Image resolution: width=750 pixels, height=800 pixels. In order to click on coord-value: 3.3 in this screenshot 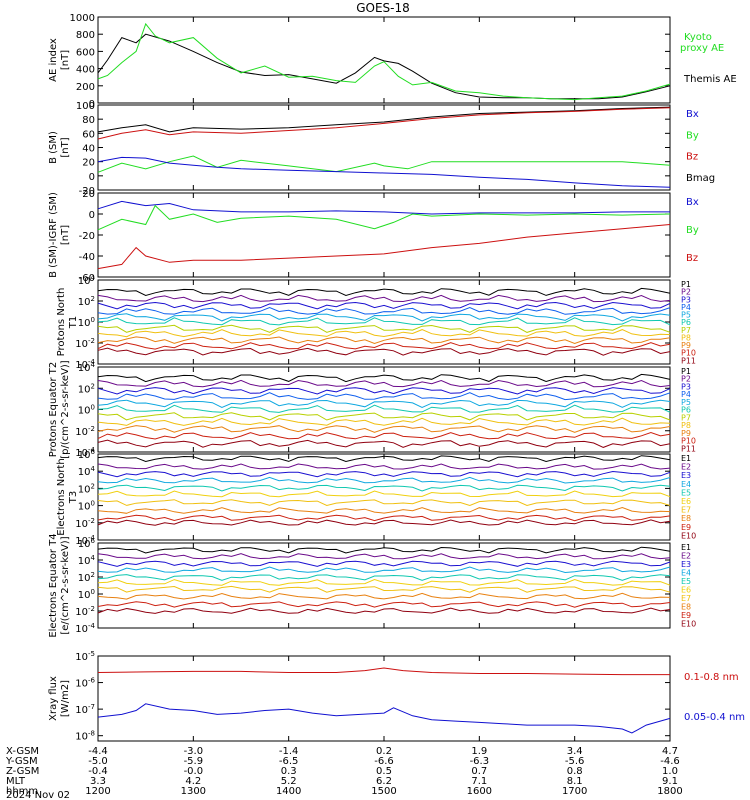, I will do `click(98, 781)`.